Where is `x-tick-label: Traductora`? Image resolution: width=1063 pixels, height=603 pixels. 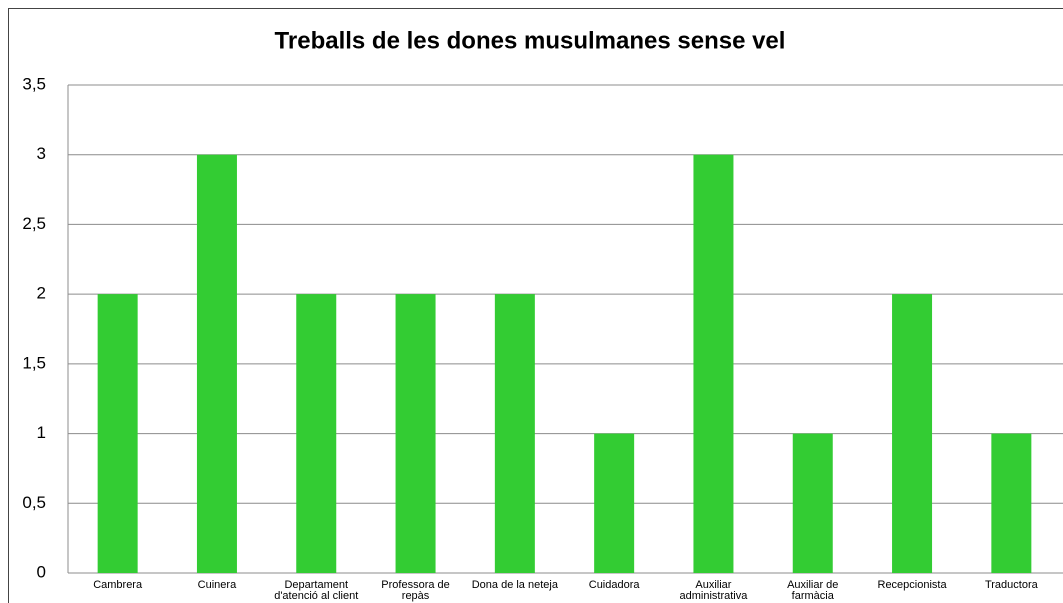
x-tick-label: Traductora is located at coordinates (1011, 585).